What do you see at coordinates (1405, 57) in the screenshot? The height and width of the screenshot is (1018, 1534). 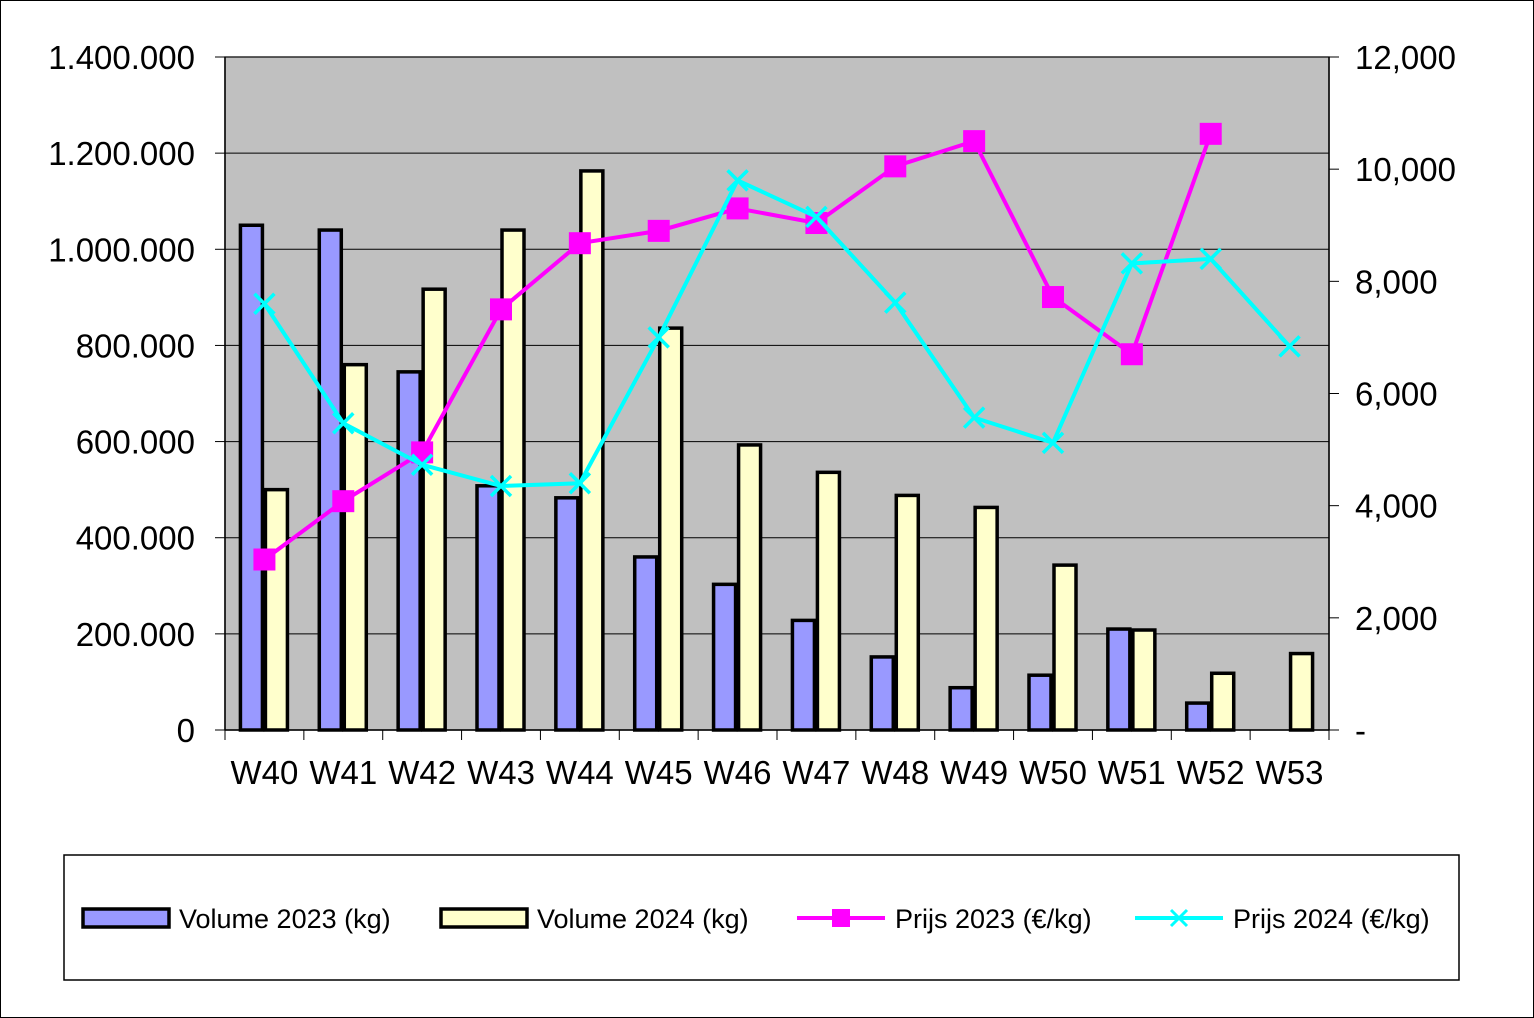 I see `right-tick-label: 12,000` at bounding box center [1405, 57].